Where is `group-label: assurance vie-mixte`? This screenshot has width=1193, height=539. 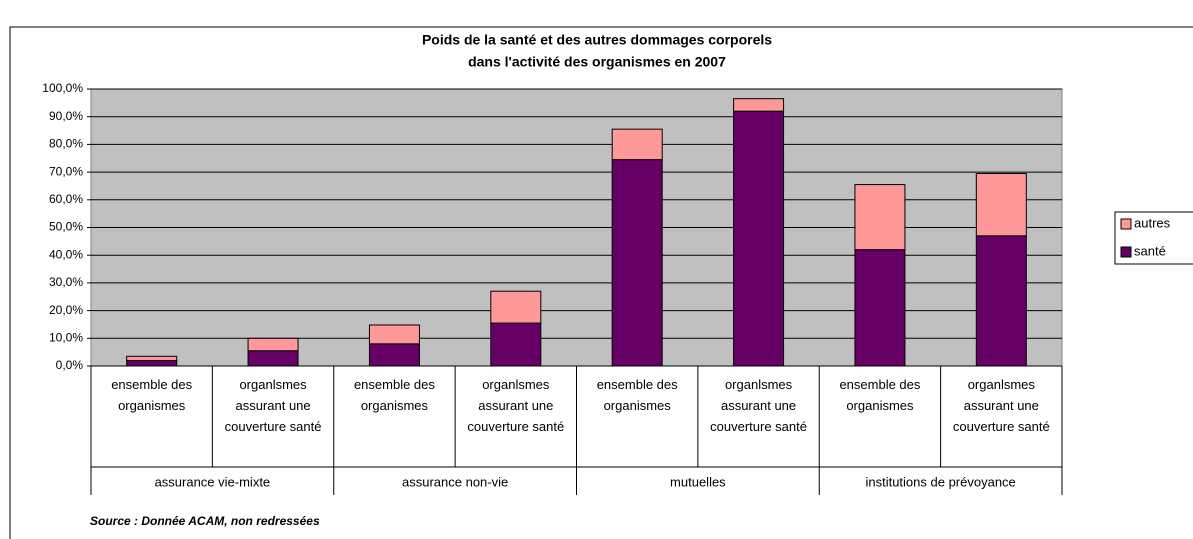
group-label: assurance vie-mixte is located at coordinates (213, 481).